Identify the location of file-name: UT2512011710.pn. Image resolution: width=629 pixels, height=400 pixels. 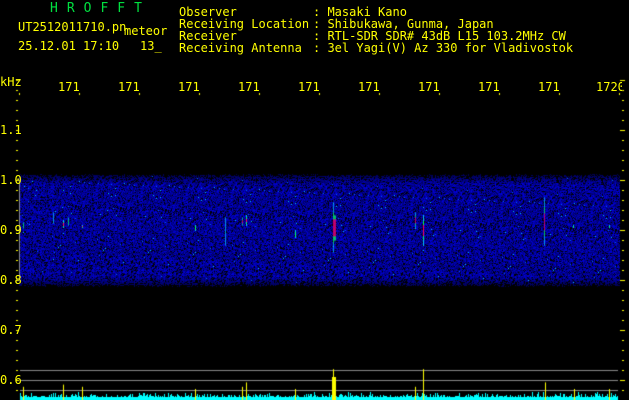
(72, 27).